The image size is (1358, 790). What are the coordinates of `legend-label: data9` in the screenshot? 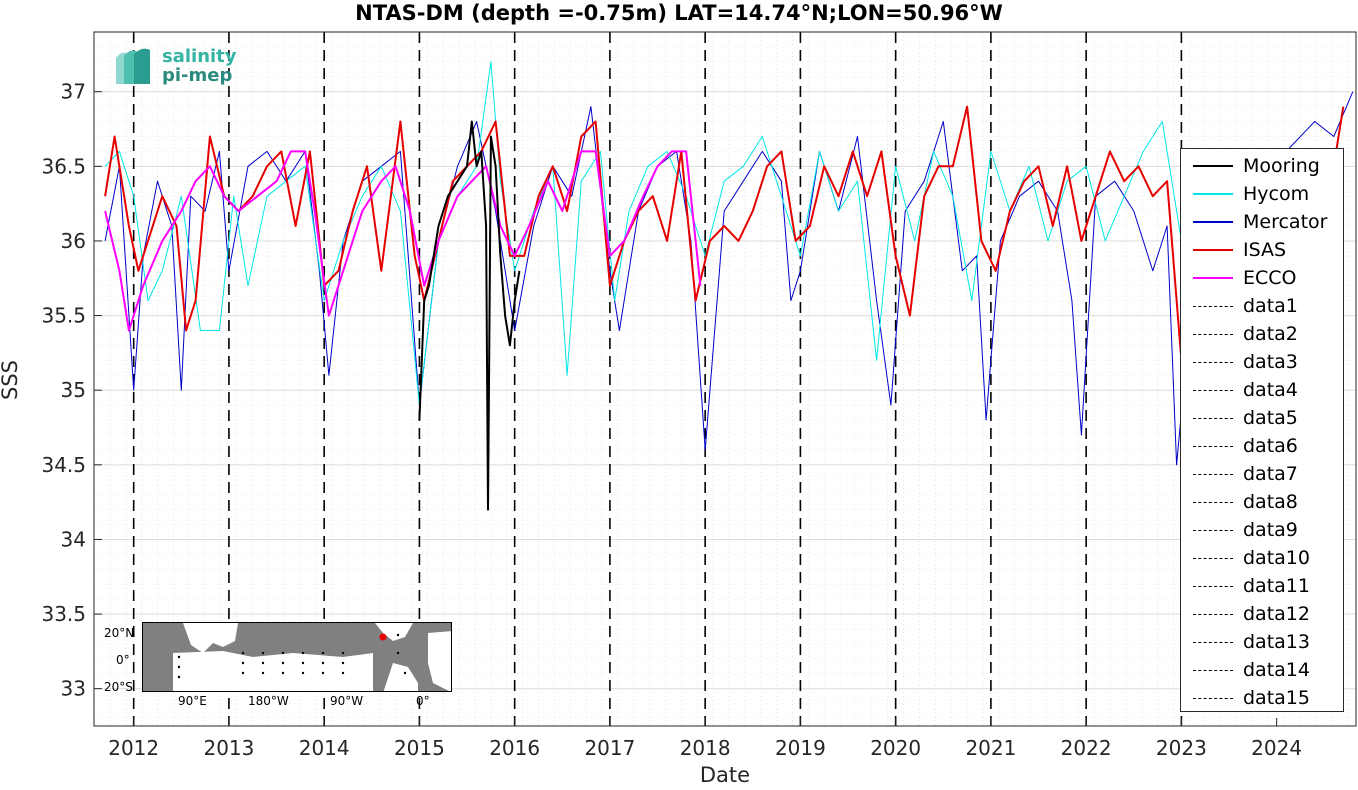 It's located at (1270, 530).